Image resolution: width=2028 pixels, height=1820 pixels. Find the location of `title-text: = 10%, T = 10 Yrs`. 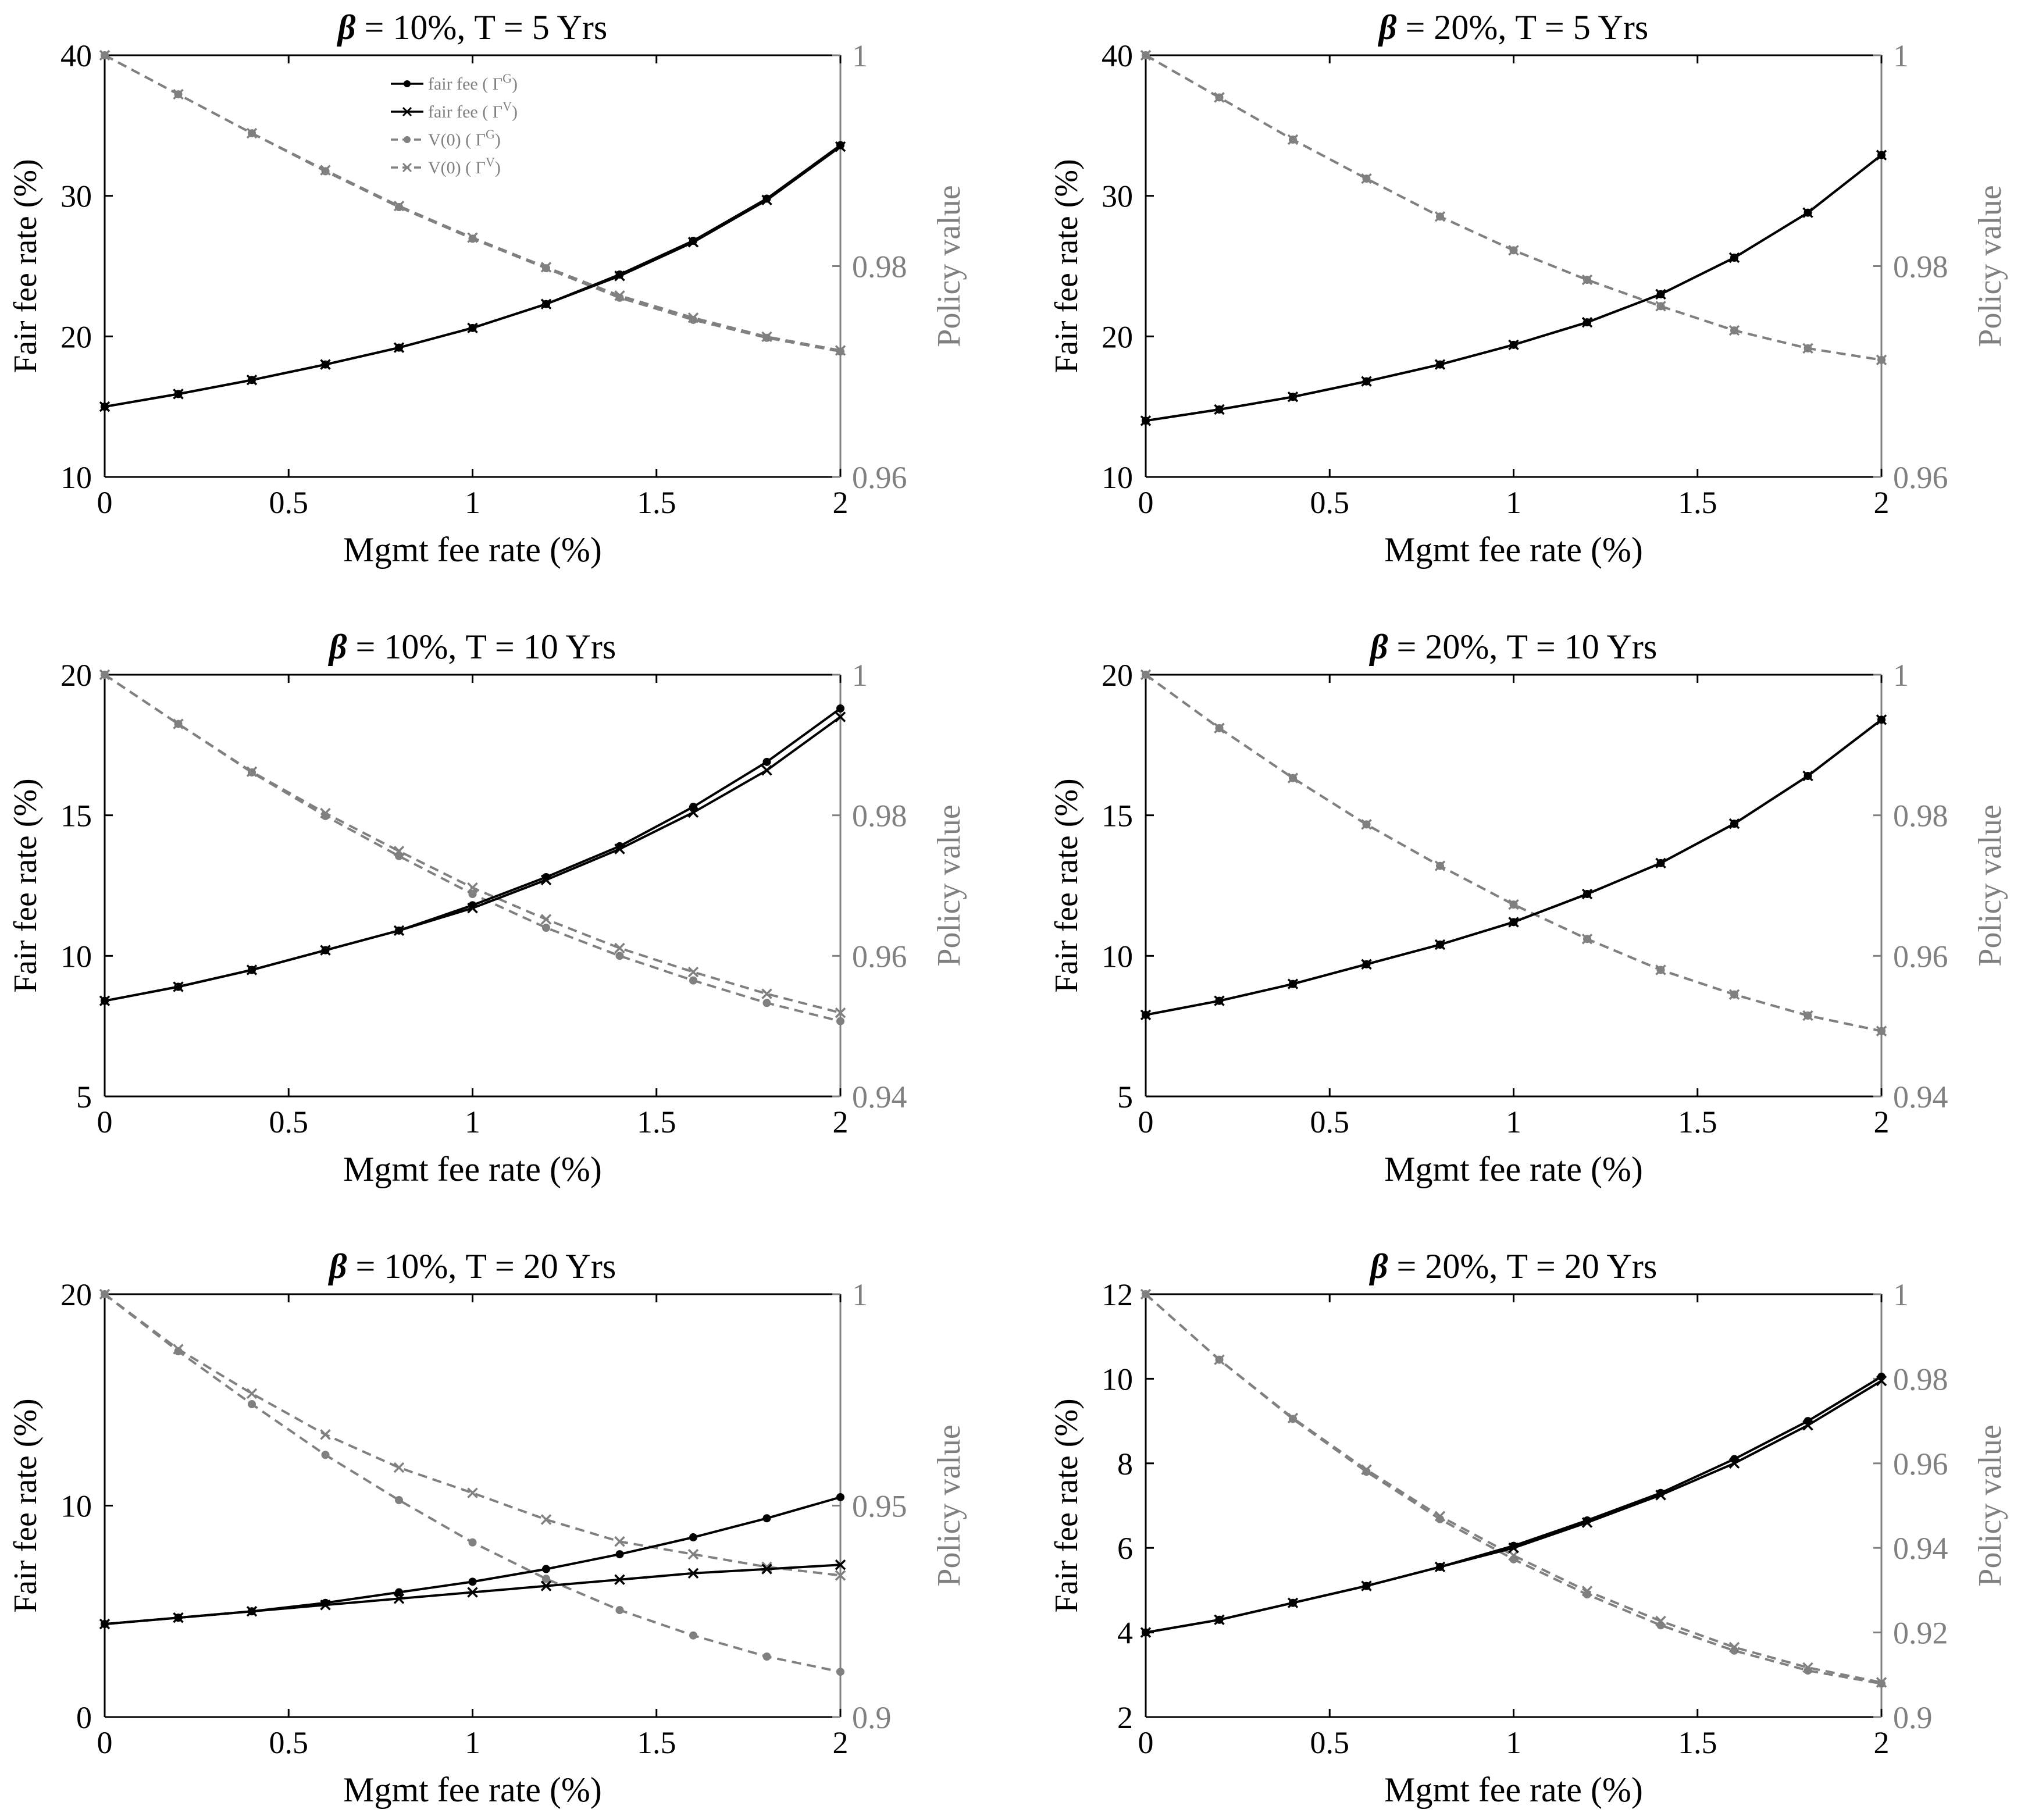

title-text: = 10%, T = 10 Yrs is located at coordinates (481, 647).